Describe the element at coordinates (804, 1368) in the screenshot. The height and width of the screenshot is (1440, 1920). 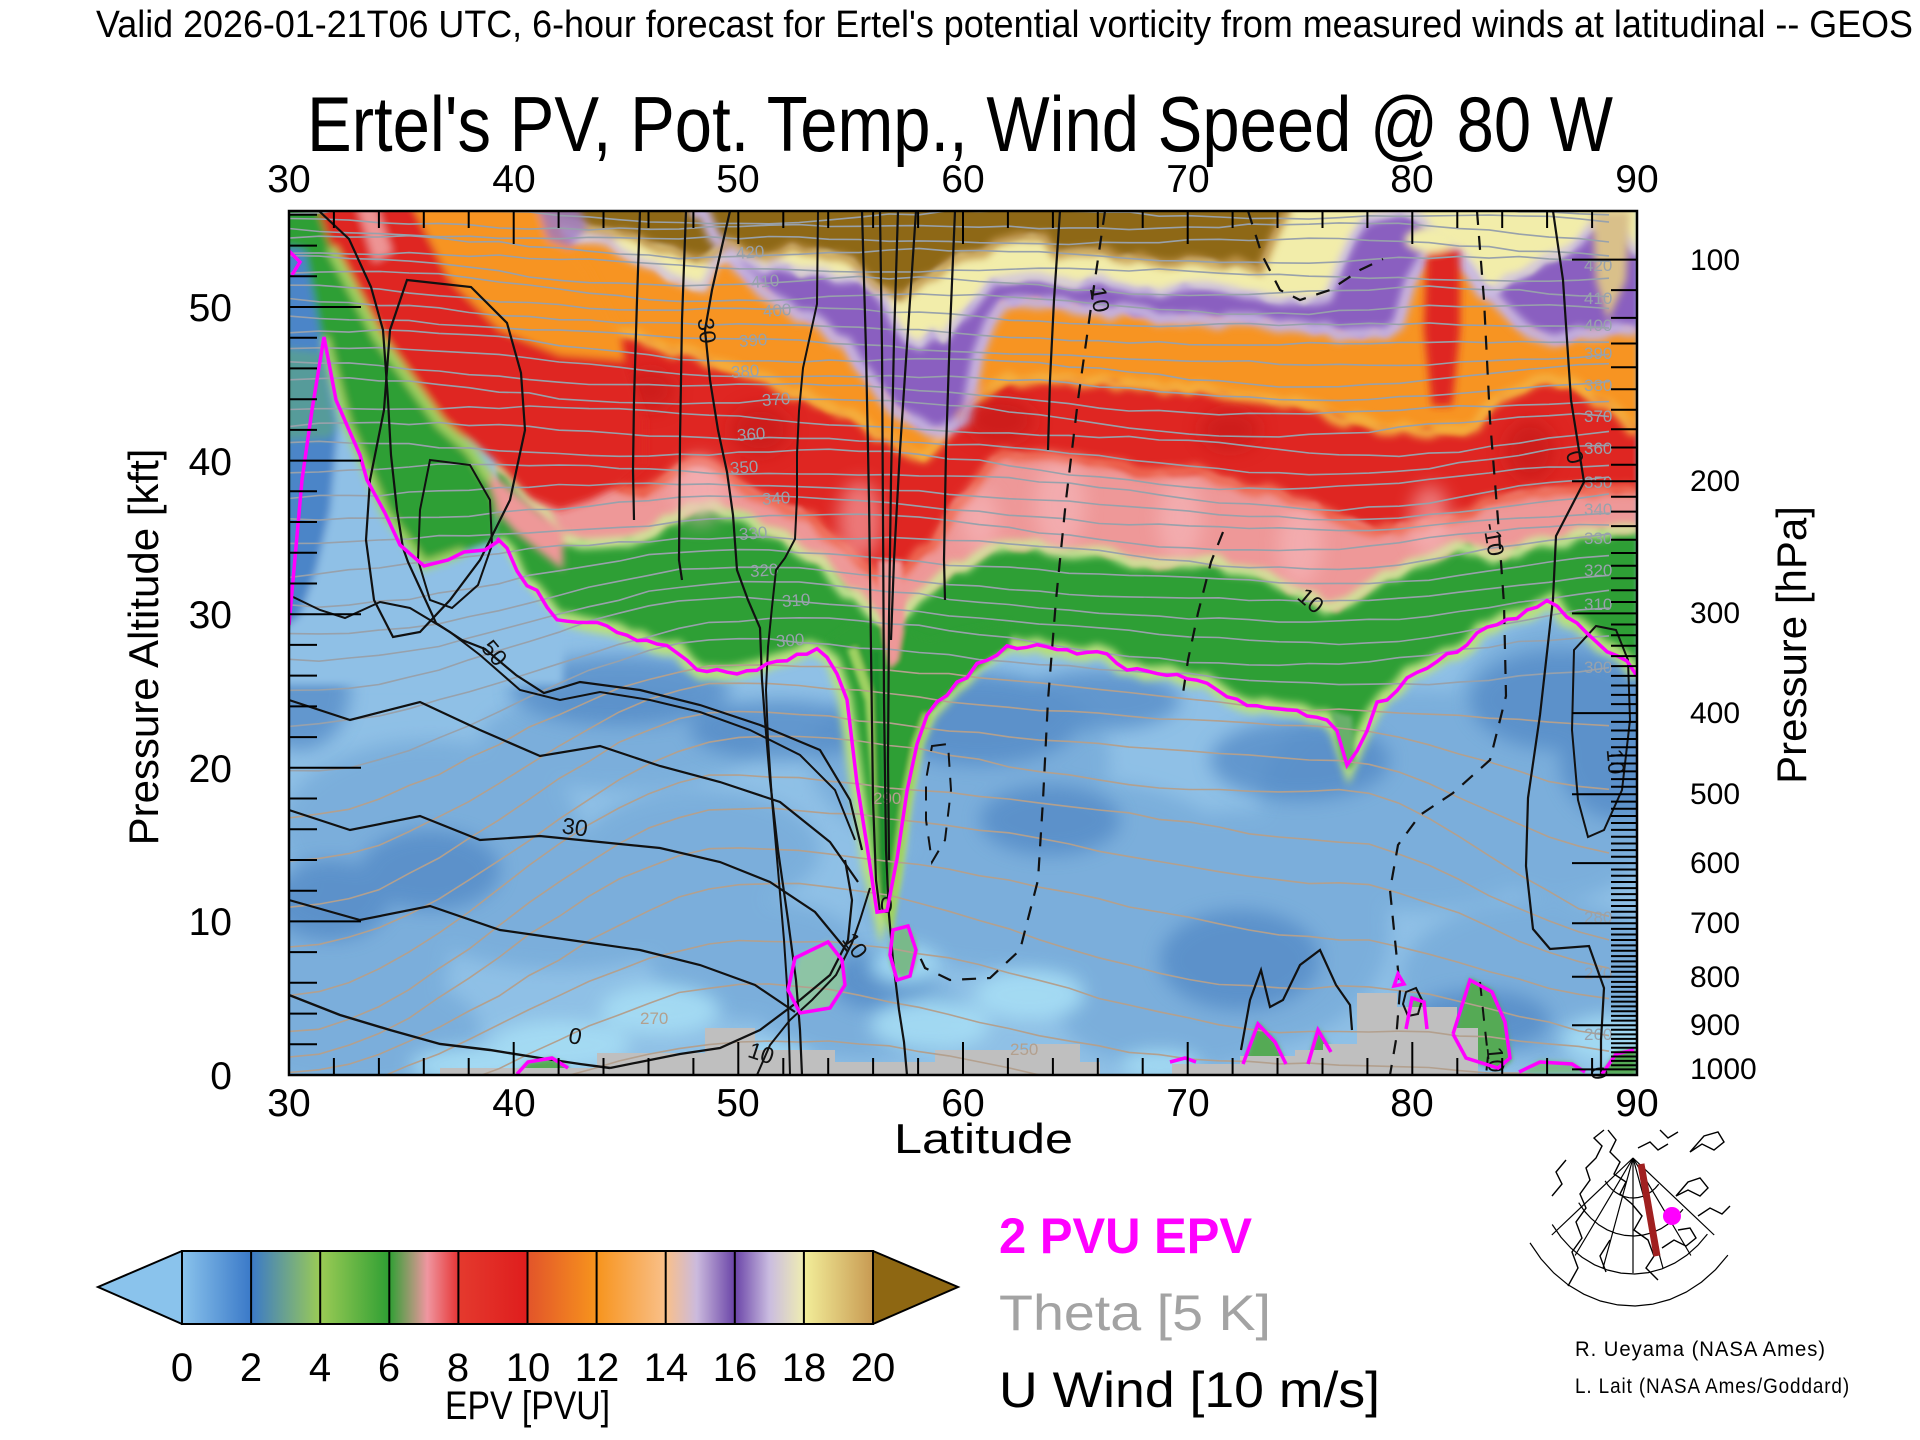
I see `svg-text: 18` at that location.